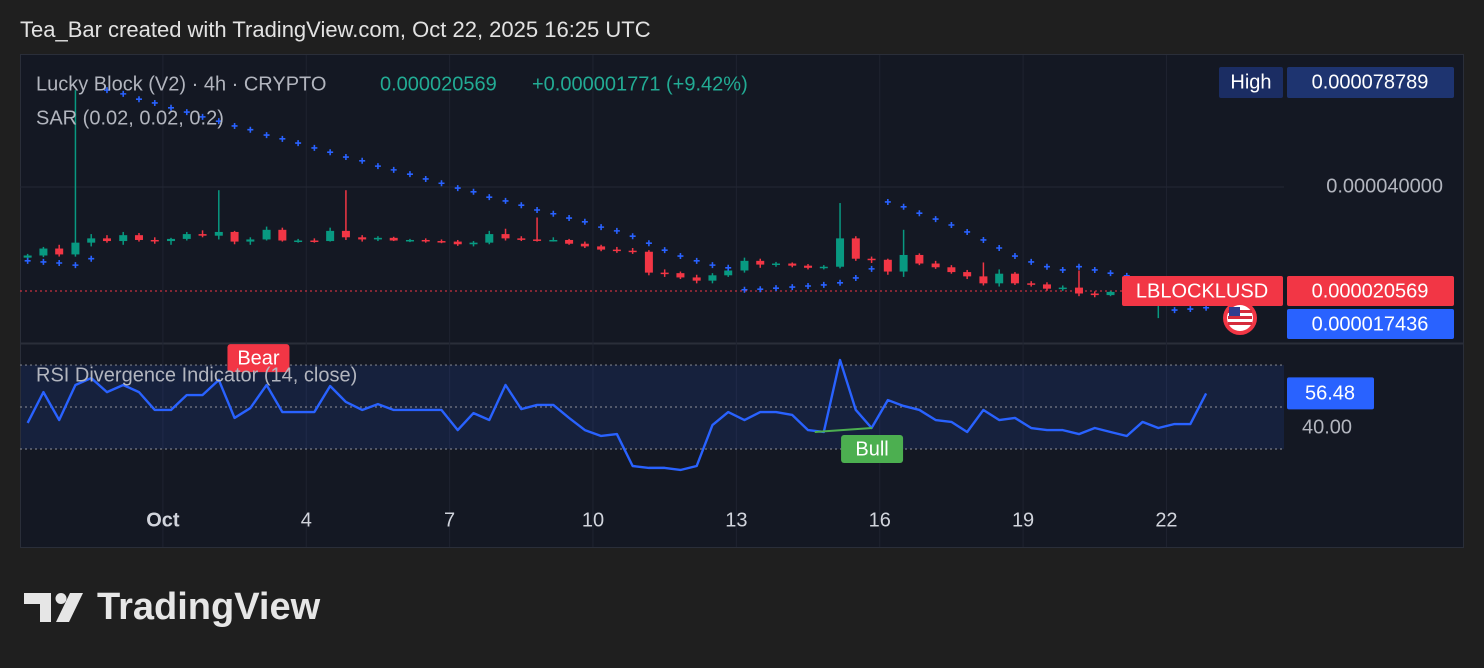 This screenshot has width=1484, height=668. Describe the element at coordinates (617, 415) in the screenshot. I see `rsi-line` at that location.